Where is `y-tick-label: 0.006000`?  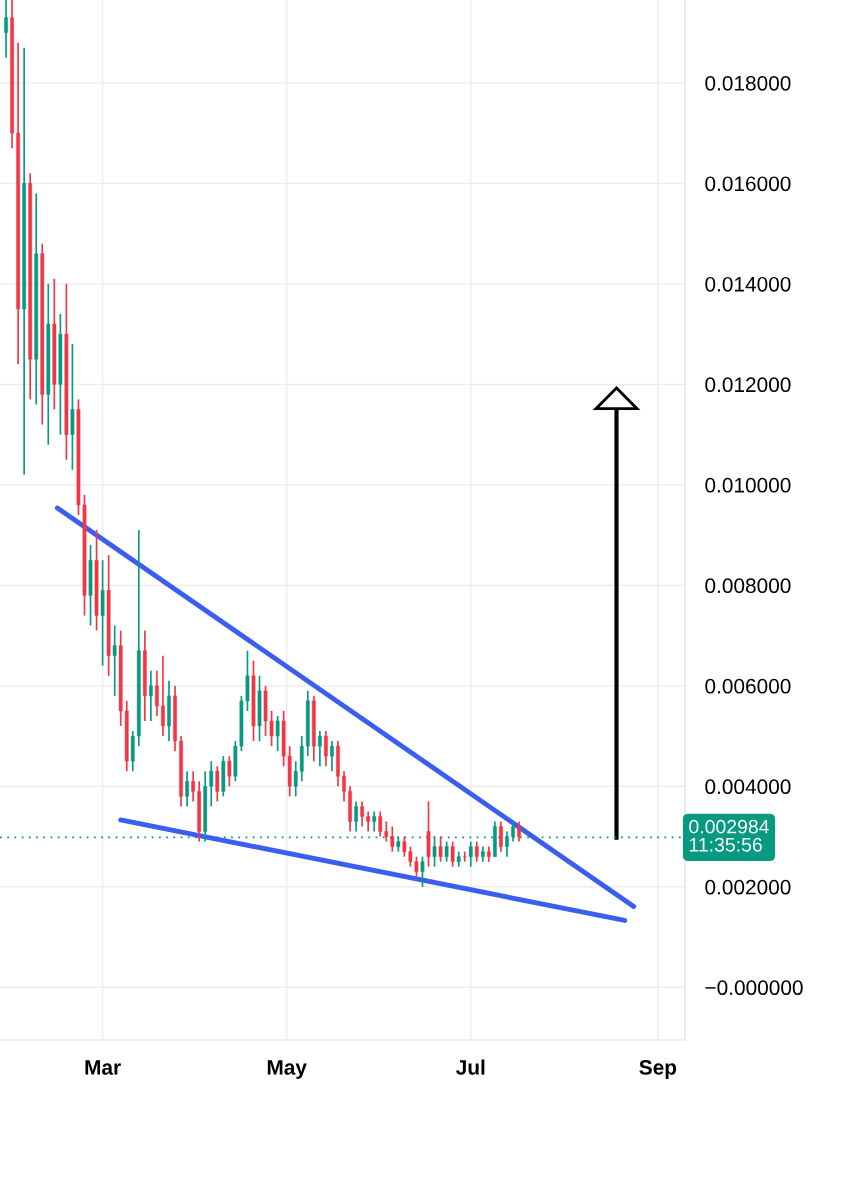 y-tick-label: 0.006000 is located at coordinates (748, 686).